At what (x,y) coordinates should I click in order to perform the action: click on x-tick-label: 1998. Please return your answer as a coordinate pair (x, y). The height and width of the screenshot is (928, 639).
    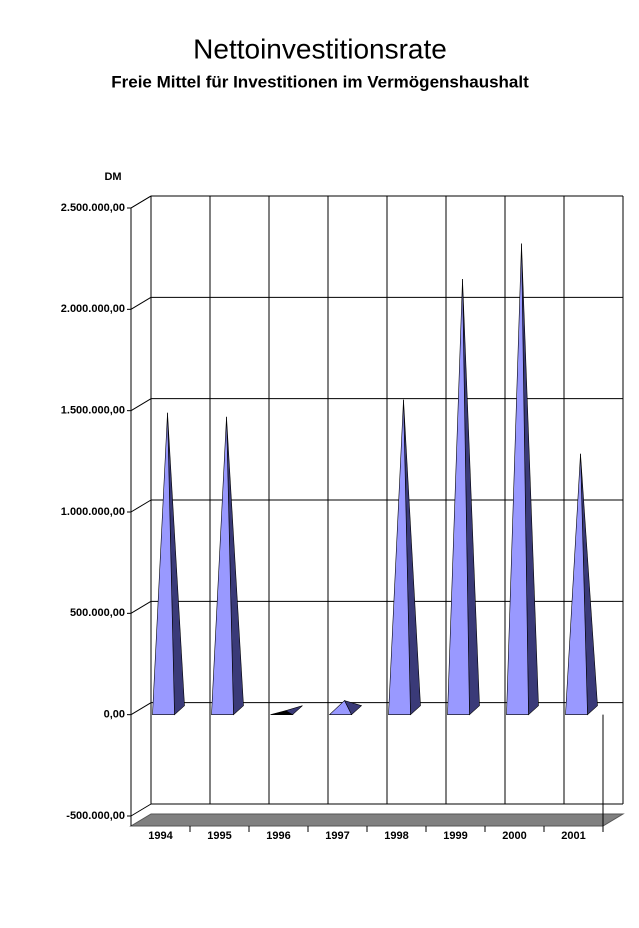
    Looking at the image, I should click on (396, 836).